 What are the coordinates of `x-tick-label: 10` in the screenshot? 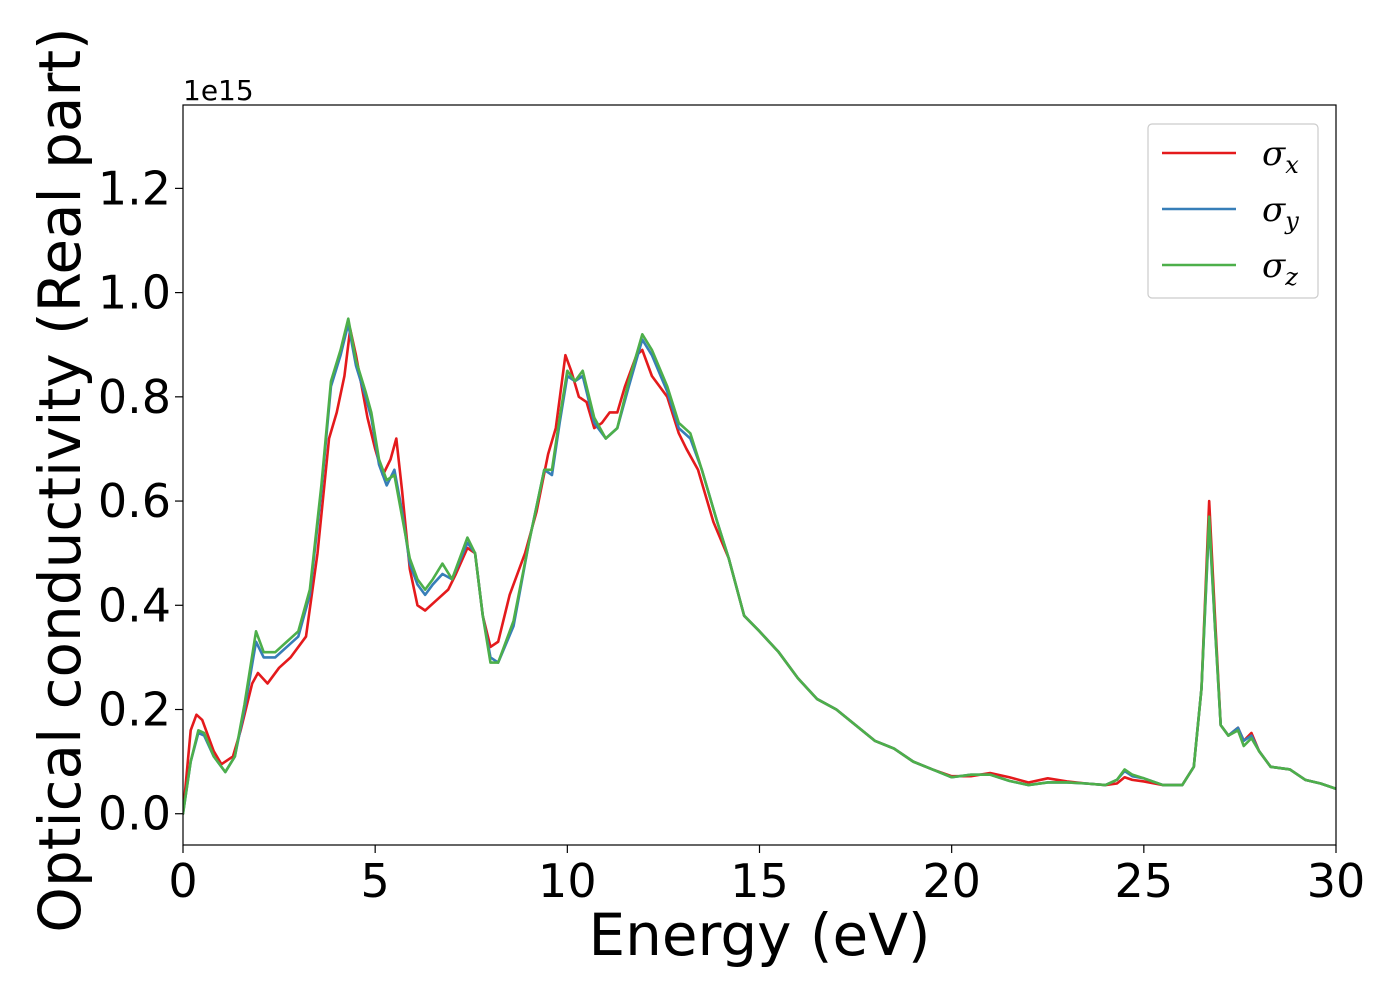 It's located at (567, 881).